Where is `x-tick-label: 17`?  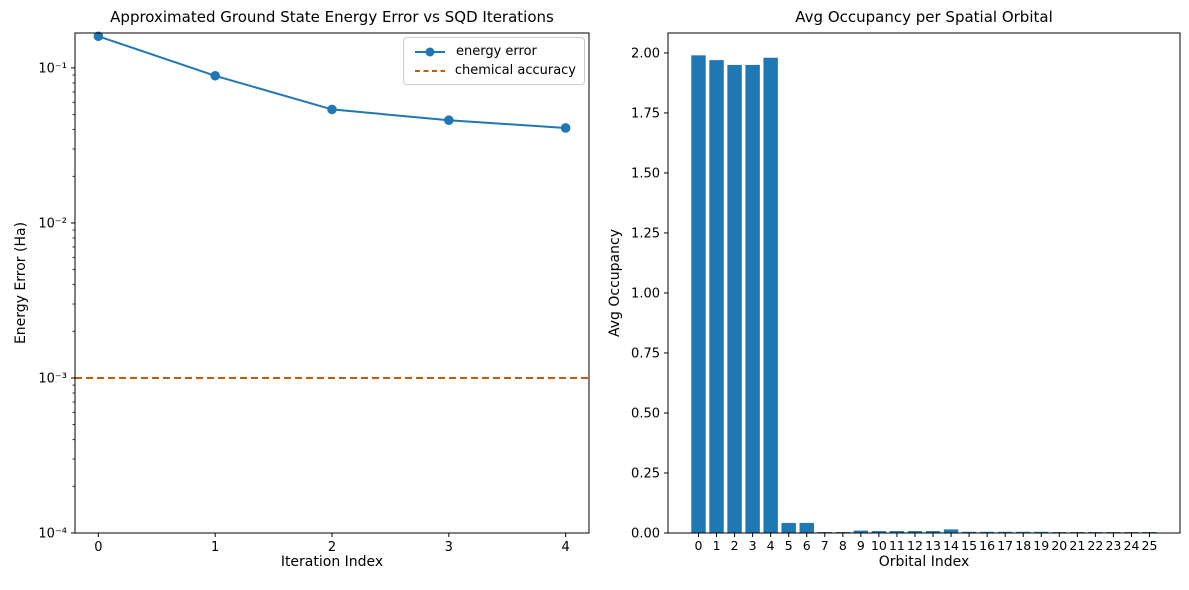
x-tick-label: 17 is located at coordinates (1005, 545).